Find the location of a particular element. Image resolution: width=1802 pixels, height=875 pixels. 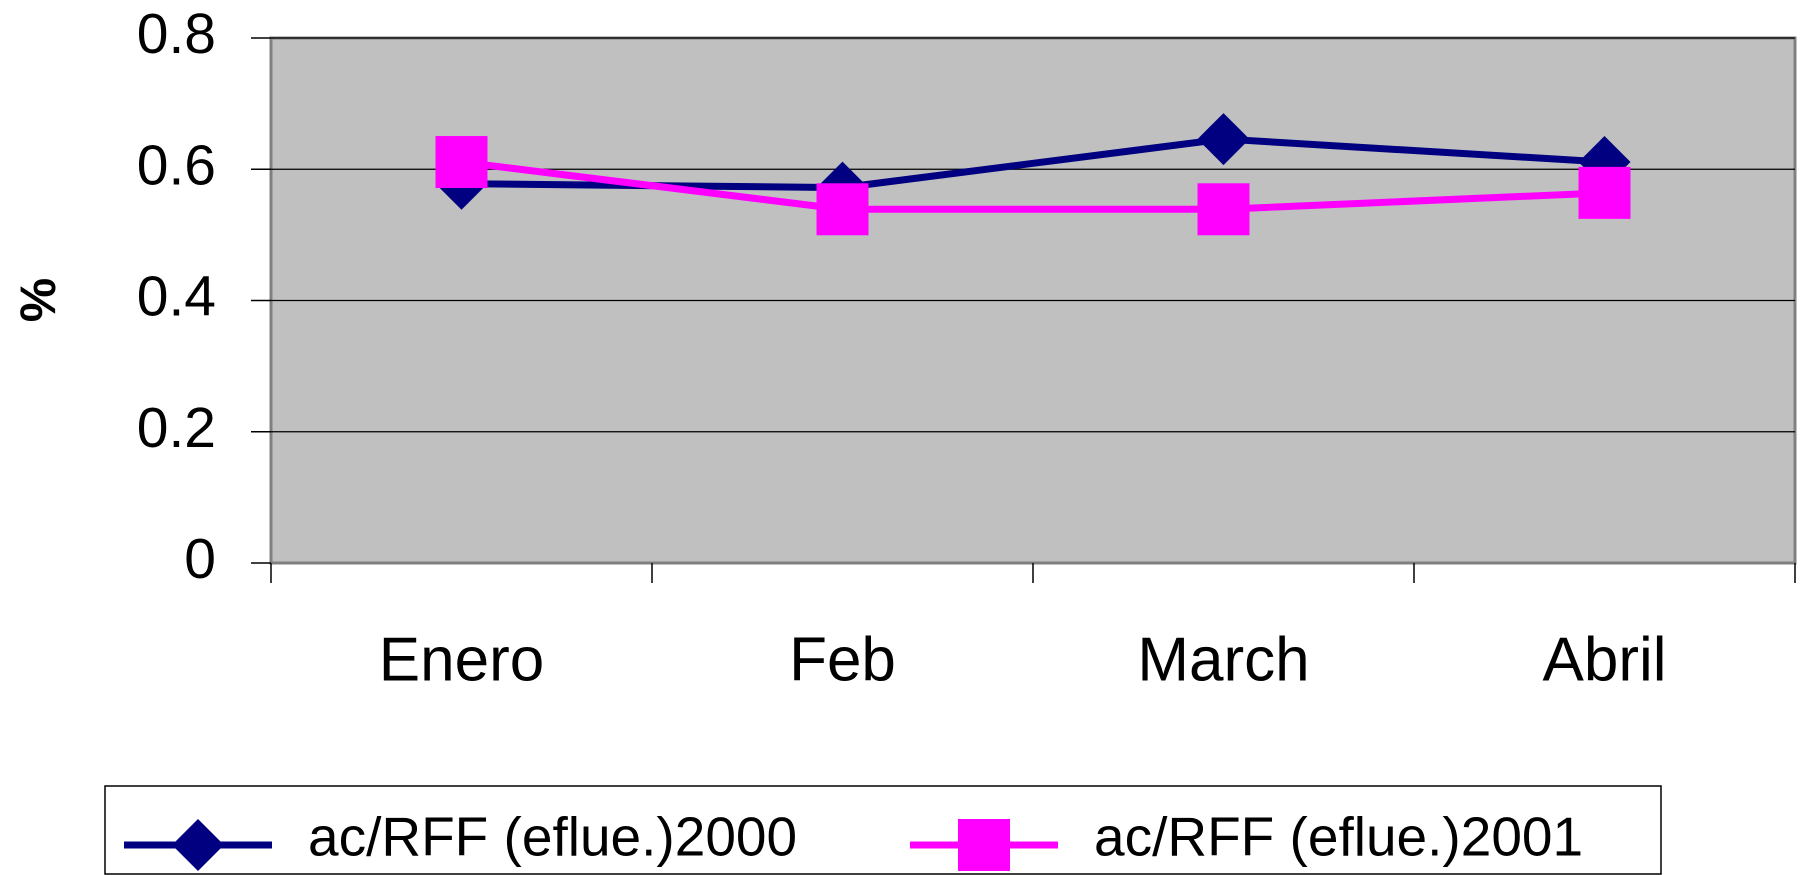

y-tick-label: 0 is located at coordinates (200, 559).